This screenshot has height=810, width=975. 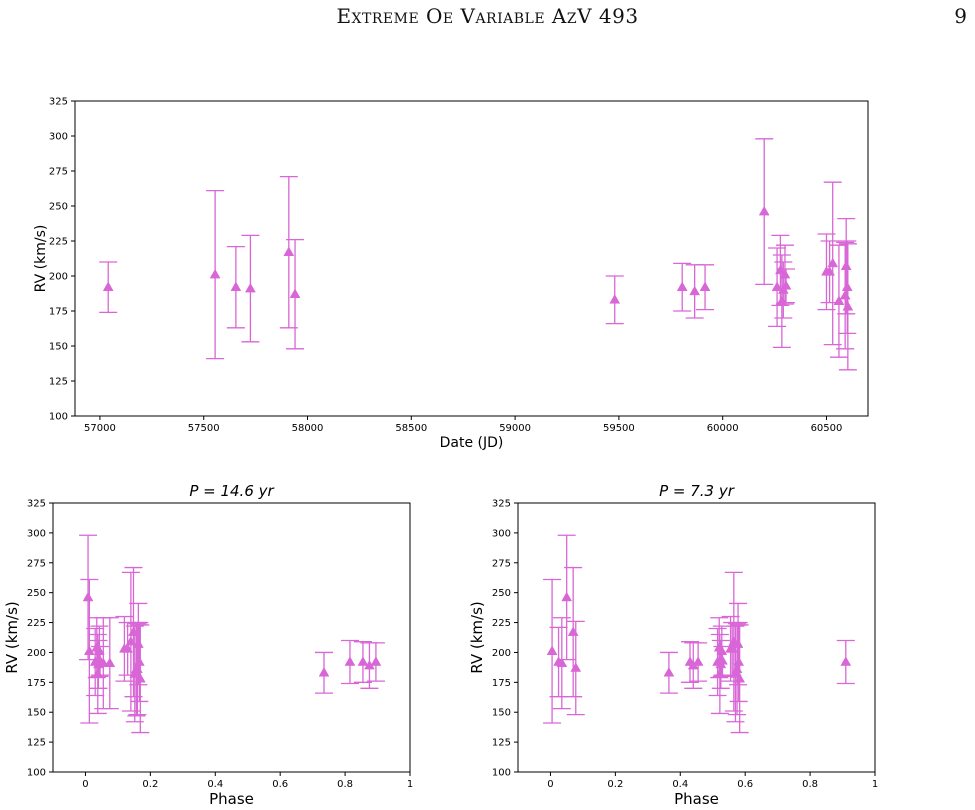 I want to click on x-tick-label: 0, so click(x=550, y=784).